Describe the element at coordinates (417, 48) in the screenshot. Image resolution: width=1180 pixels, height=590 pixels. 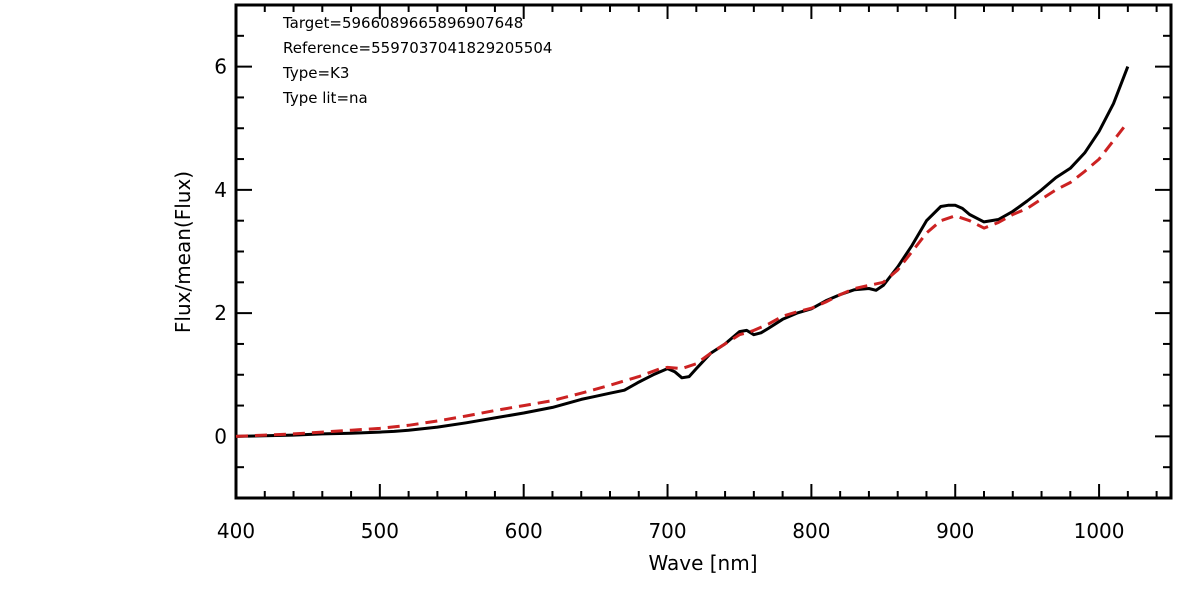
I see `annotation-line: Reference=5597037041829205504` at that location.